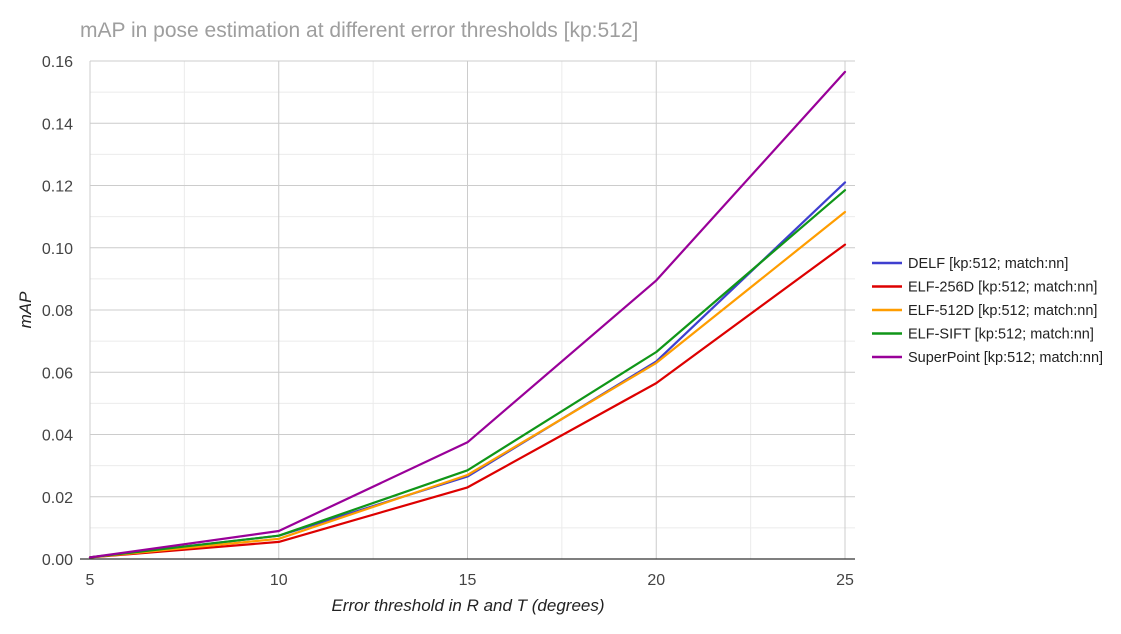 This screenshot has height=634, width=1121. Describe the element at coordinates (57, 560) in the screenshot. I see `y-tick-label: 0.00` at that location.